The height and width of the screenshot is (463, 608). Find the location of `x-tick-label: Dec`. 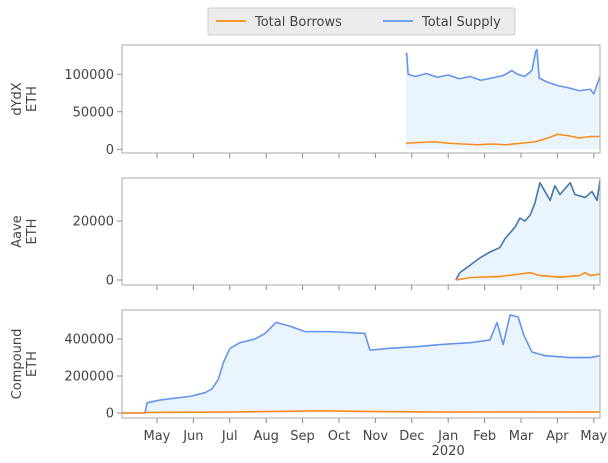

x-tick-label: Dec is located at coordinates (411, 436).